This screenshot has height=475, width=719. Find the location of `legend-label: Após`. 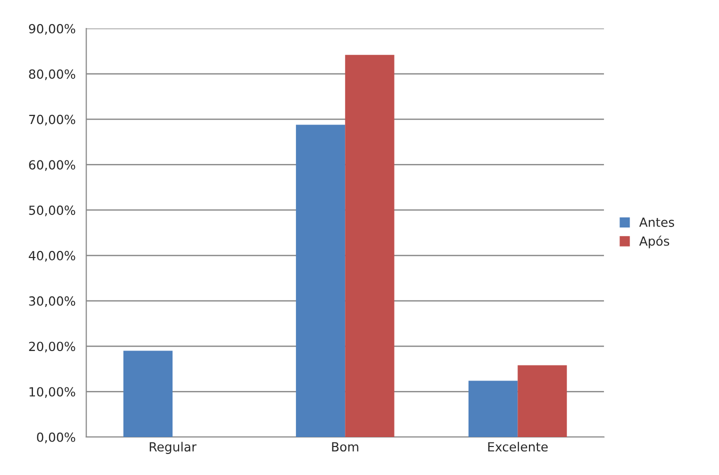

legend-label: Após is located at coordinates (654, 242).